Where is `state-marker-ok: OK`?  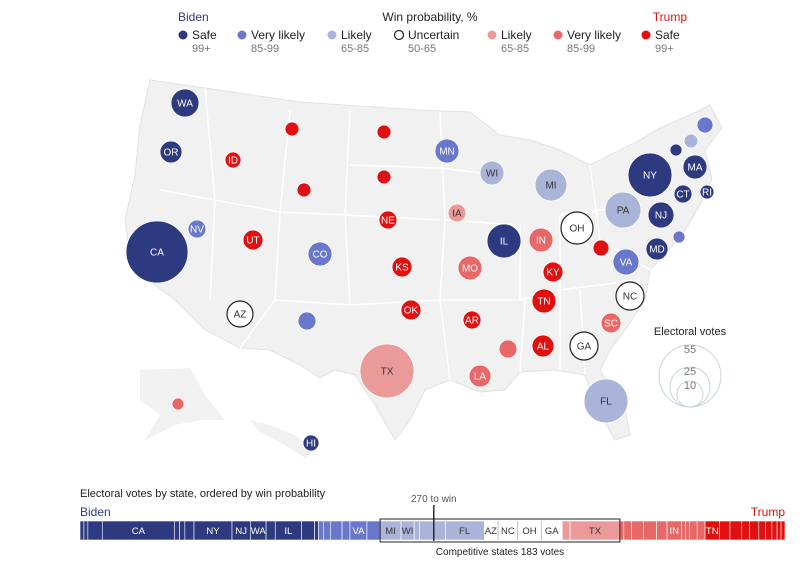 state-marker-ok: OK is located at coordinates (411, 310).